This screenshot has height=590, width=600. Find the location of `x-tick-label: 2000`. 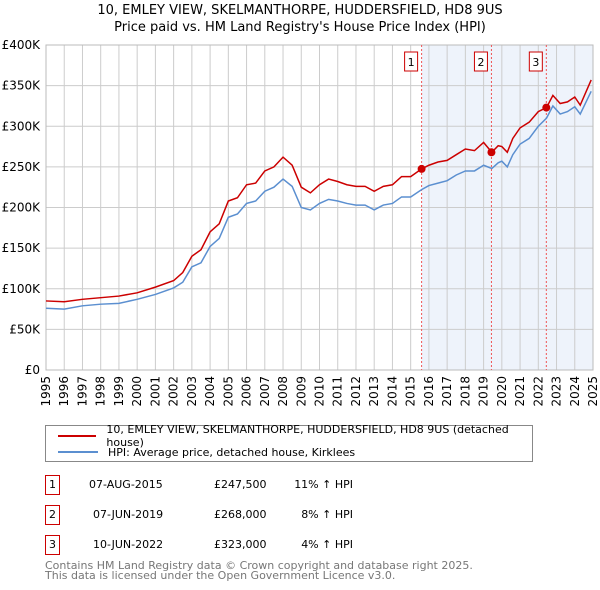

x-tick-label: 2000 is located at coordinates (137, 391).